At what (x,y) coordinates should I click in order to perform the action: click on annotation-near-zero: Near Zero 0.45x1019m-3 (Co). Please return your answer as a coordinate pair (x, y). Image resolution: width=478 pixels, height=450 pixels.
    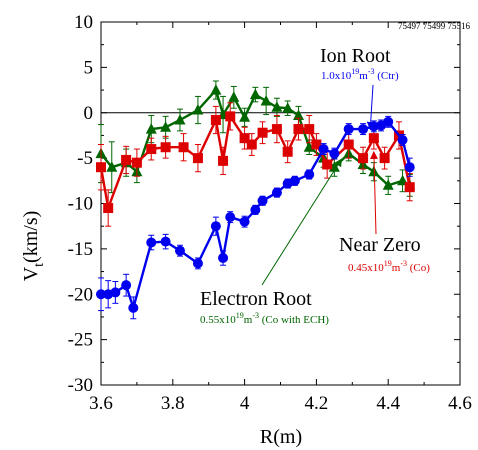
    Looking at the image, I should click on (384, 254).